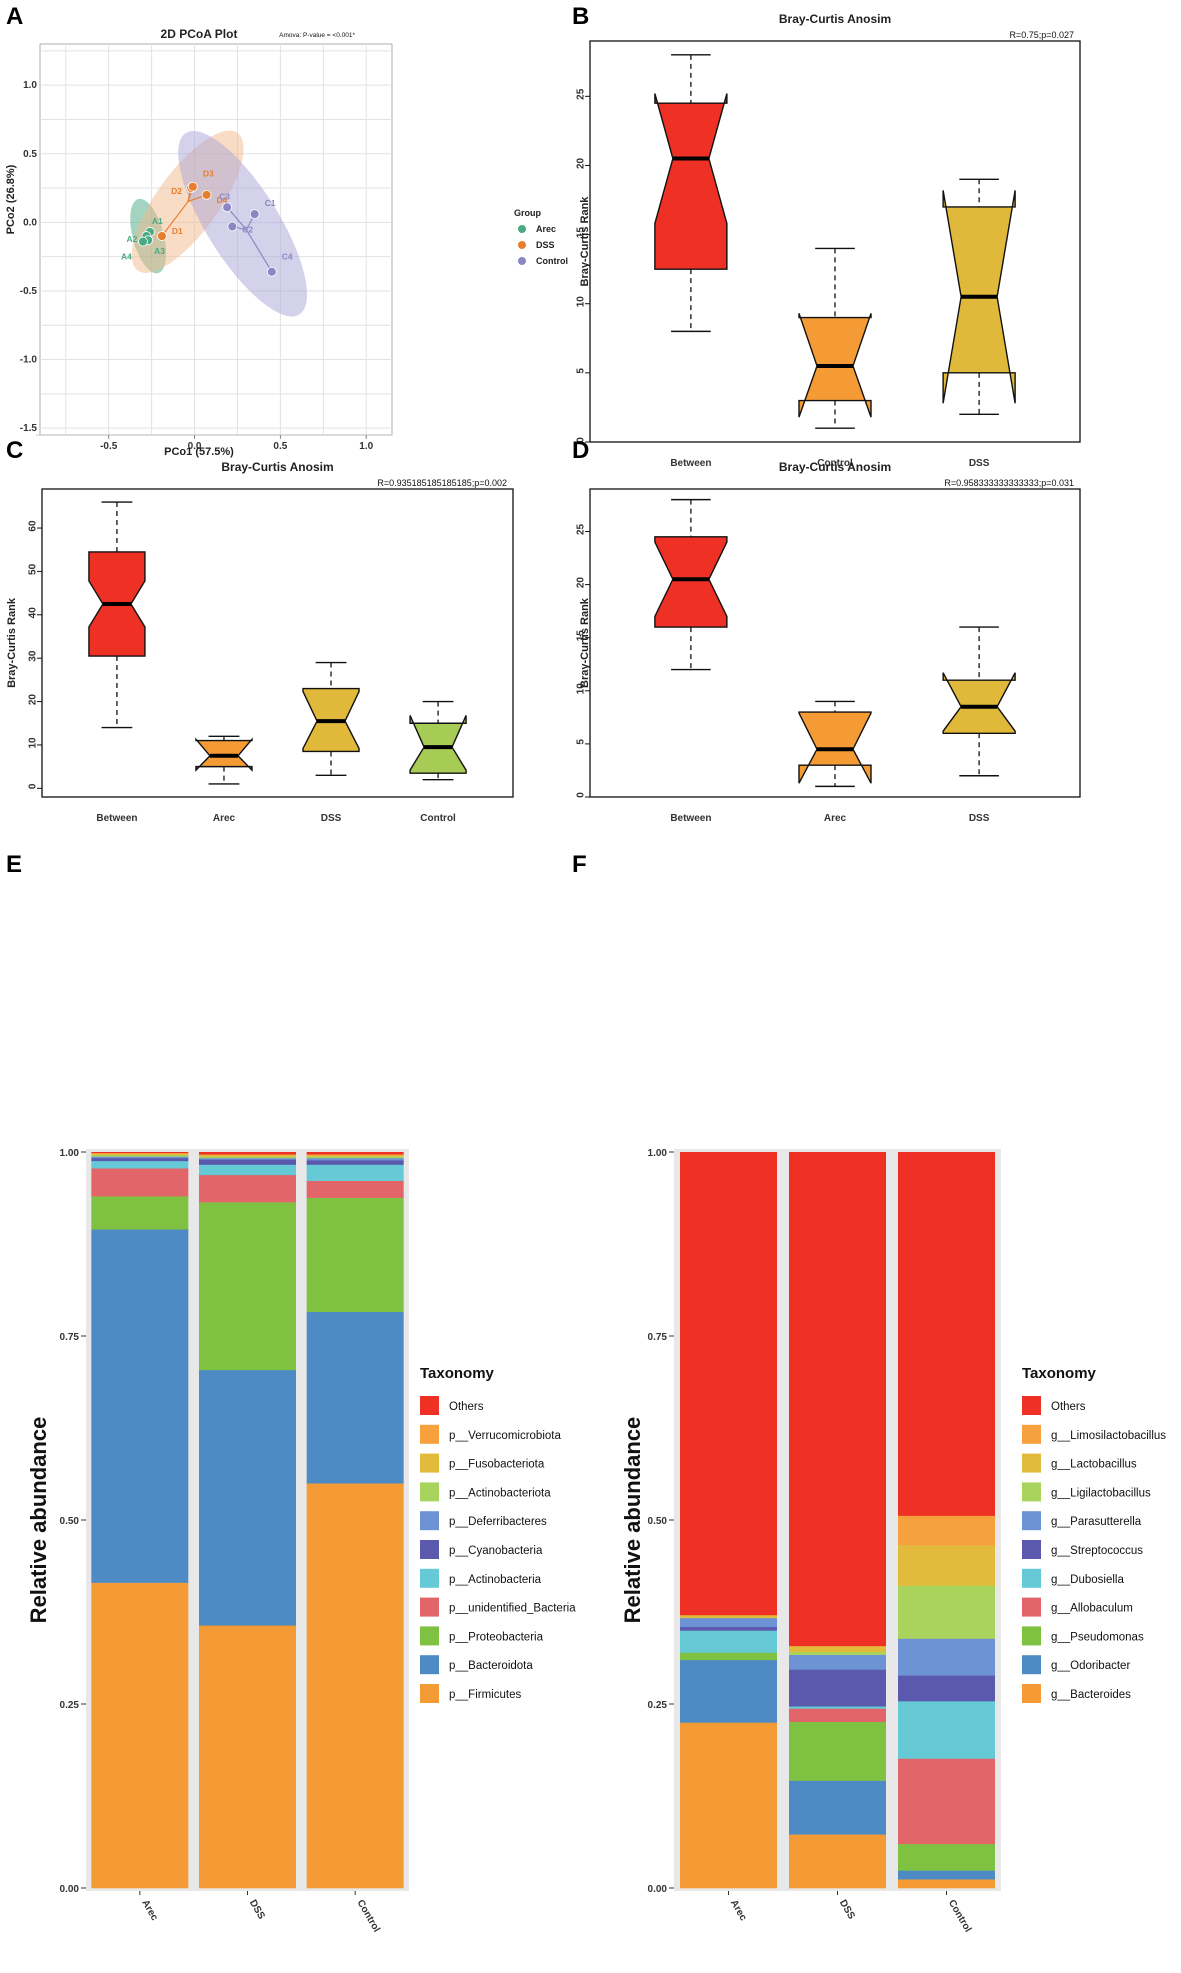 The width and height of the screenshot is (1181, 1973). I want to click on x-tick-label: -0.5, so click(109, 446).